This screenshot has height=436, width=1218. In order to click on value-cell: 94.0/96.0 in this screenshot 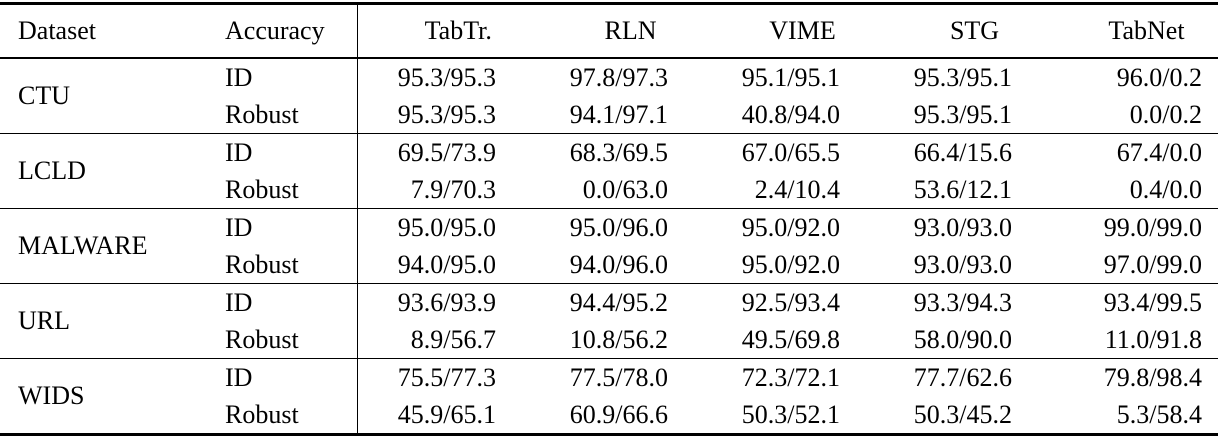, I will do `click(618, 264)`.